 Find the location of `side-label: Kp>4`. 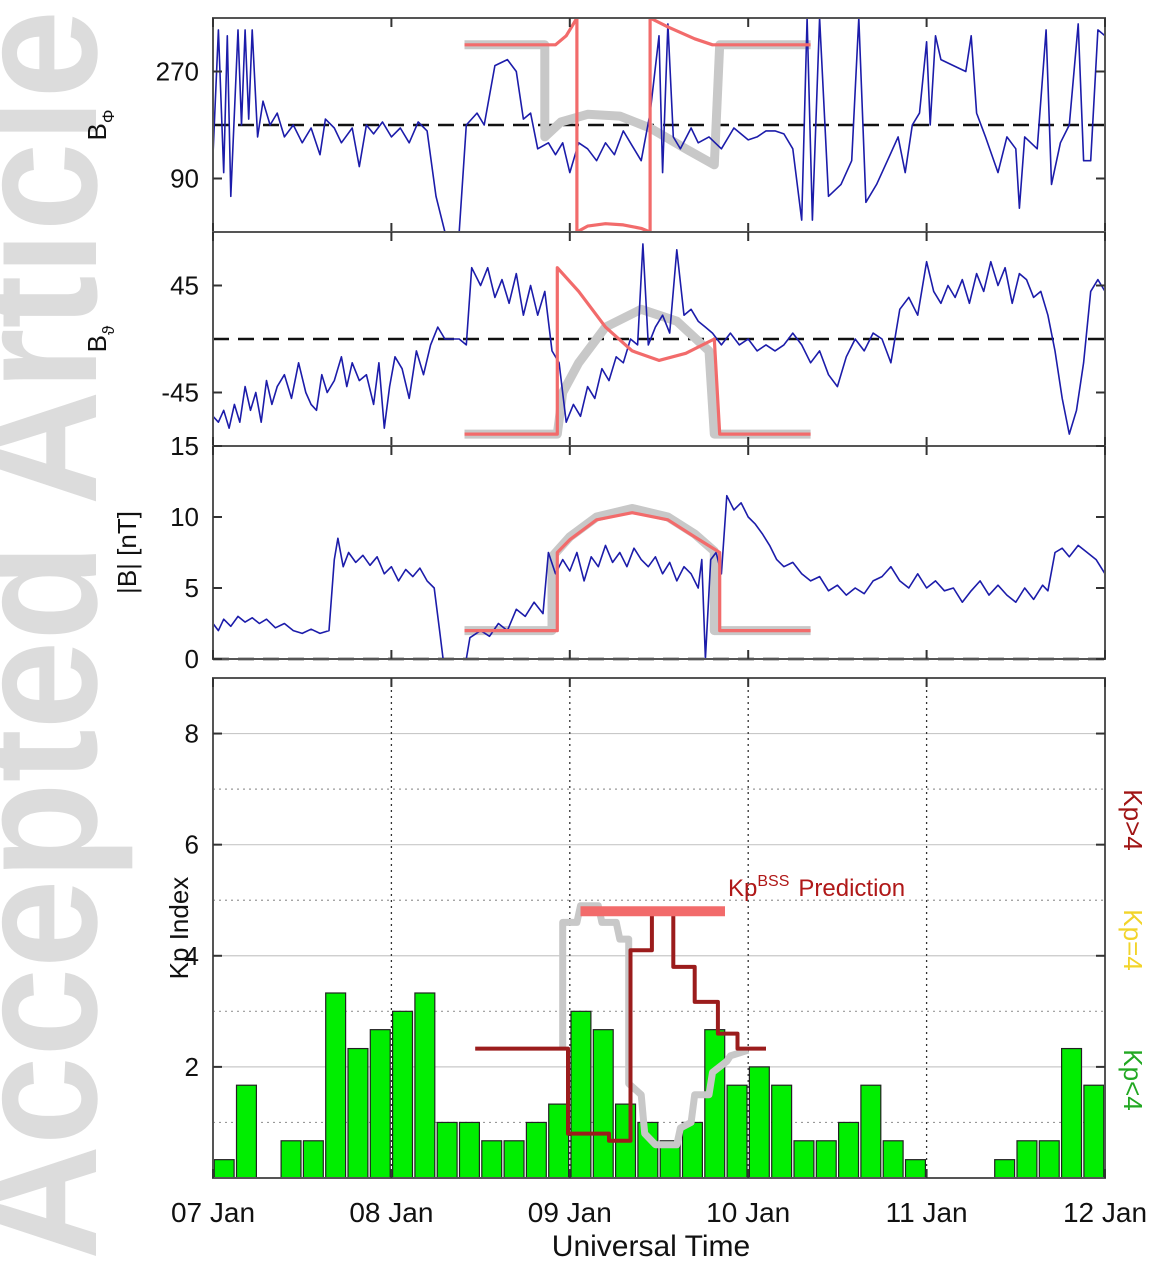

side-label: Kp>4 is located at coordinates (1133, 819).